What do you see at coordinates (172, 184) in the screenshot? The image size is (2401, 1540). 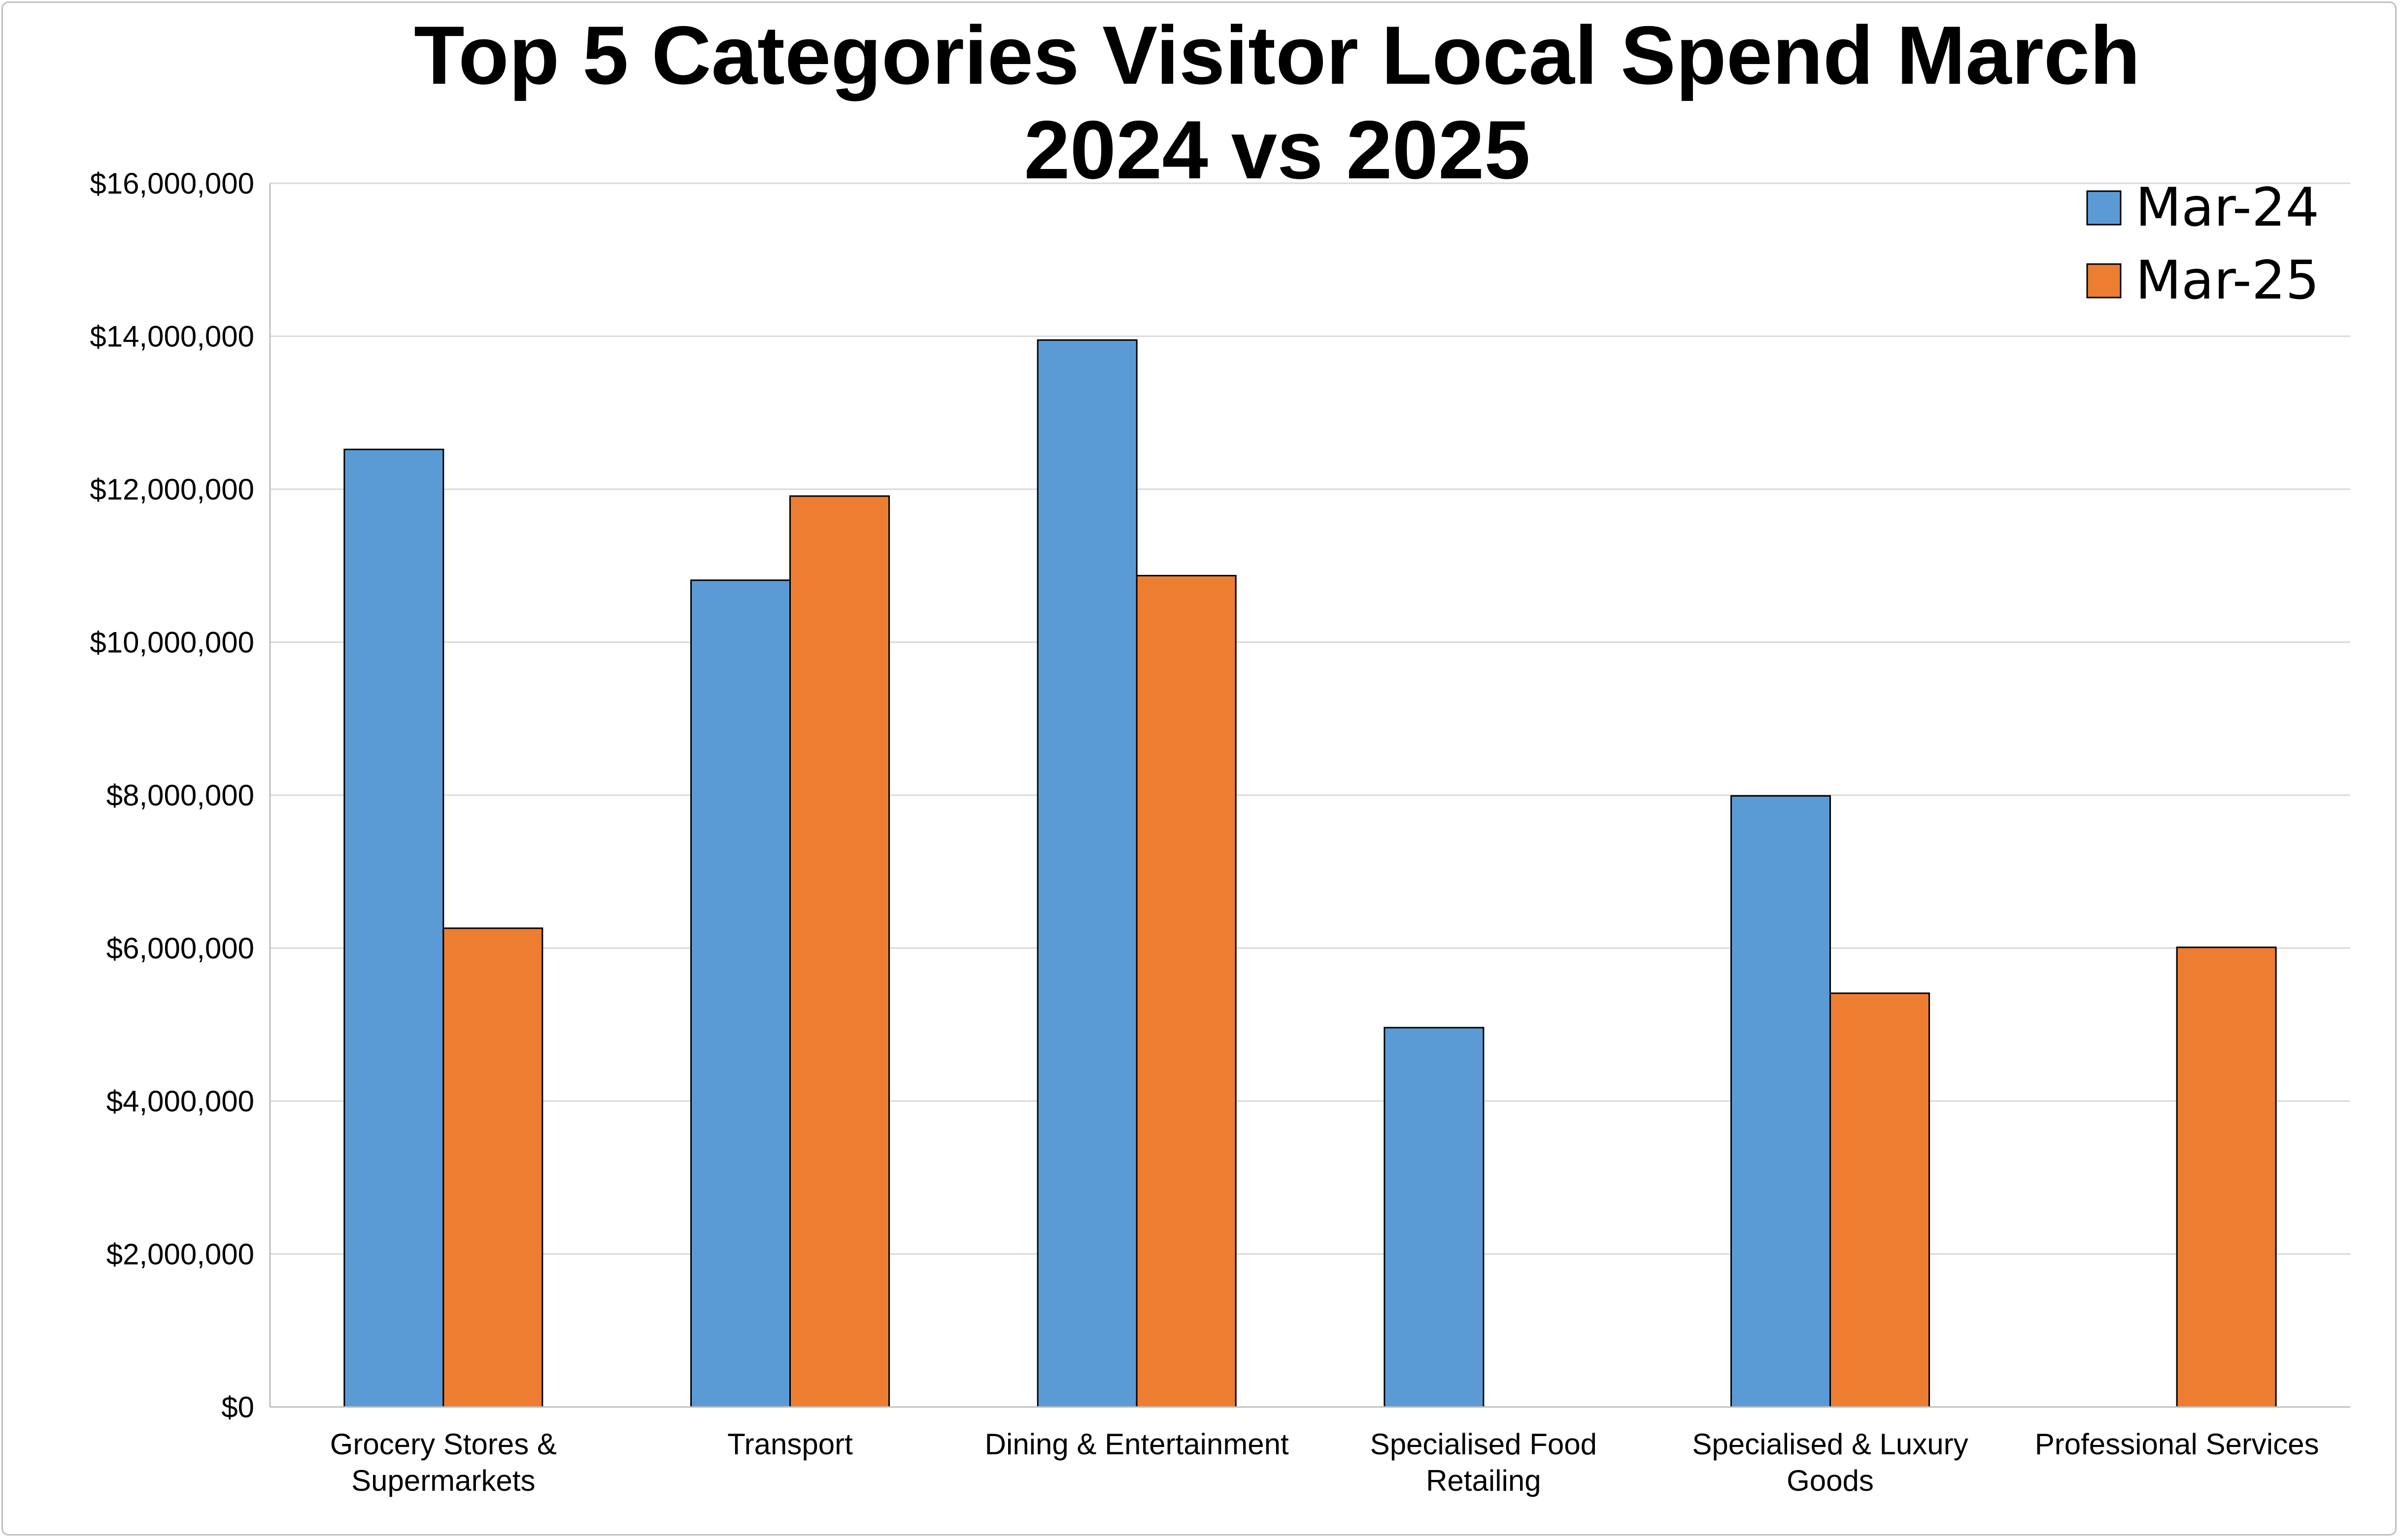 I see `y-tick-label: $16,000,000` at bounding box center [172, 184].